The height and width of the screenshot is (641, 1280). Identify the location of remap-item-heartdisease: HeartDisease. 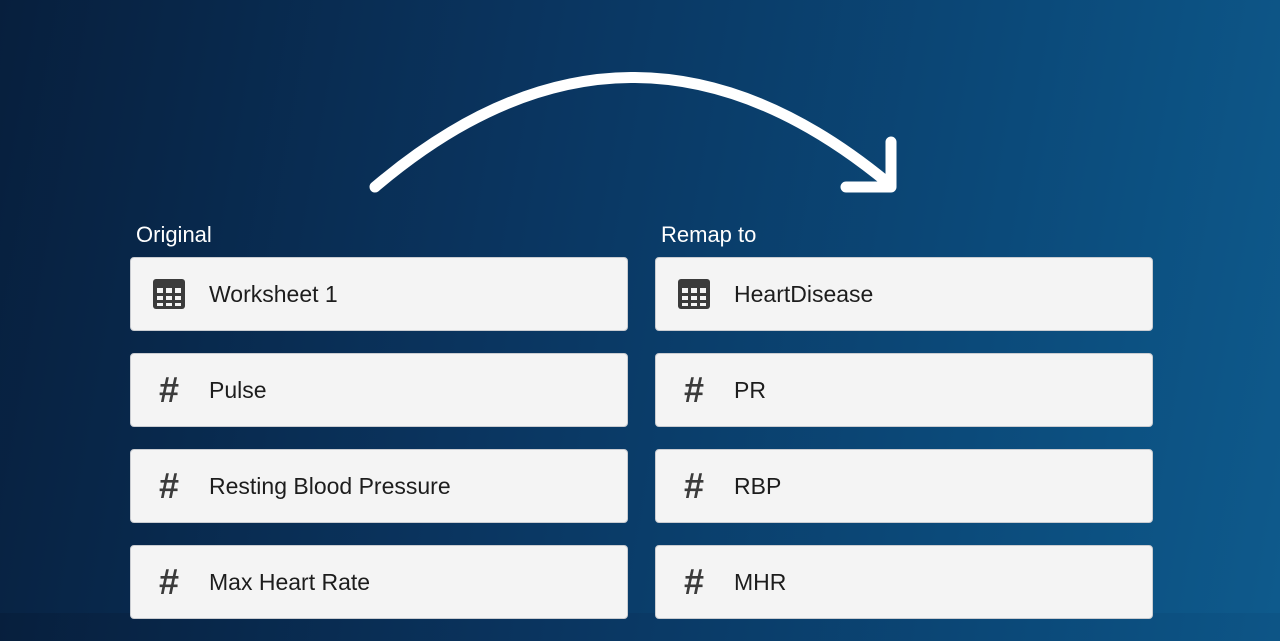
(904, 294).